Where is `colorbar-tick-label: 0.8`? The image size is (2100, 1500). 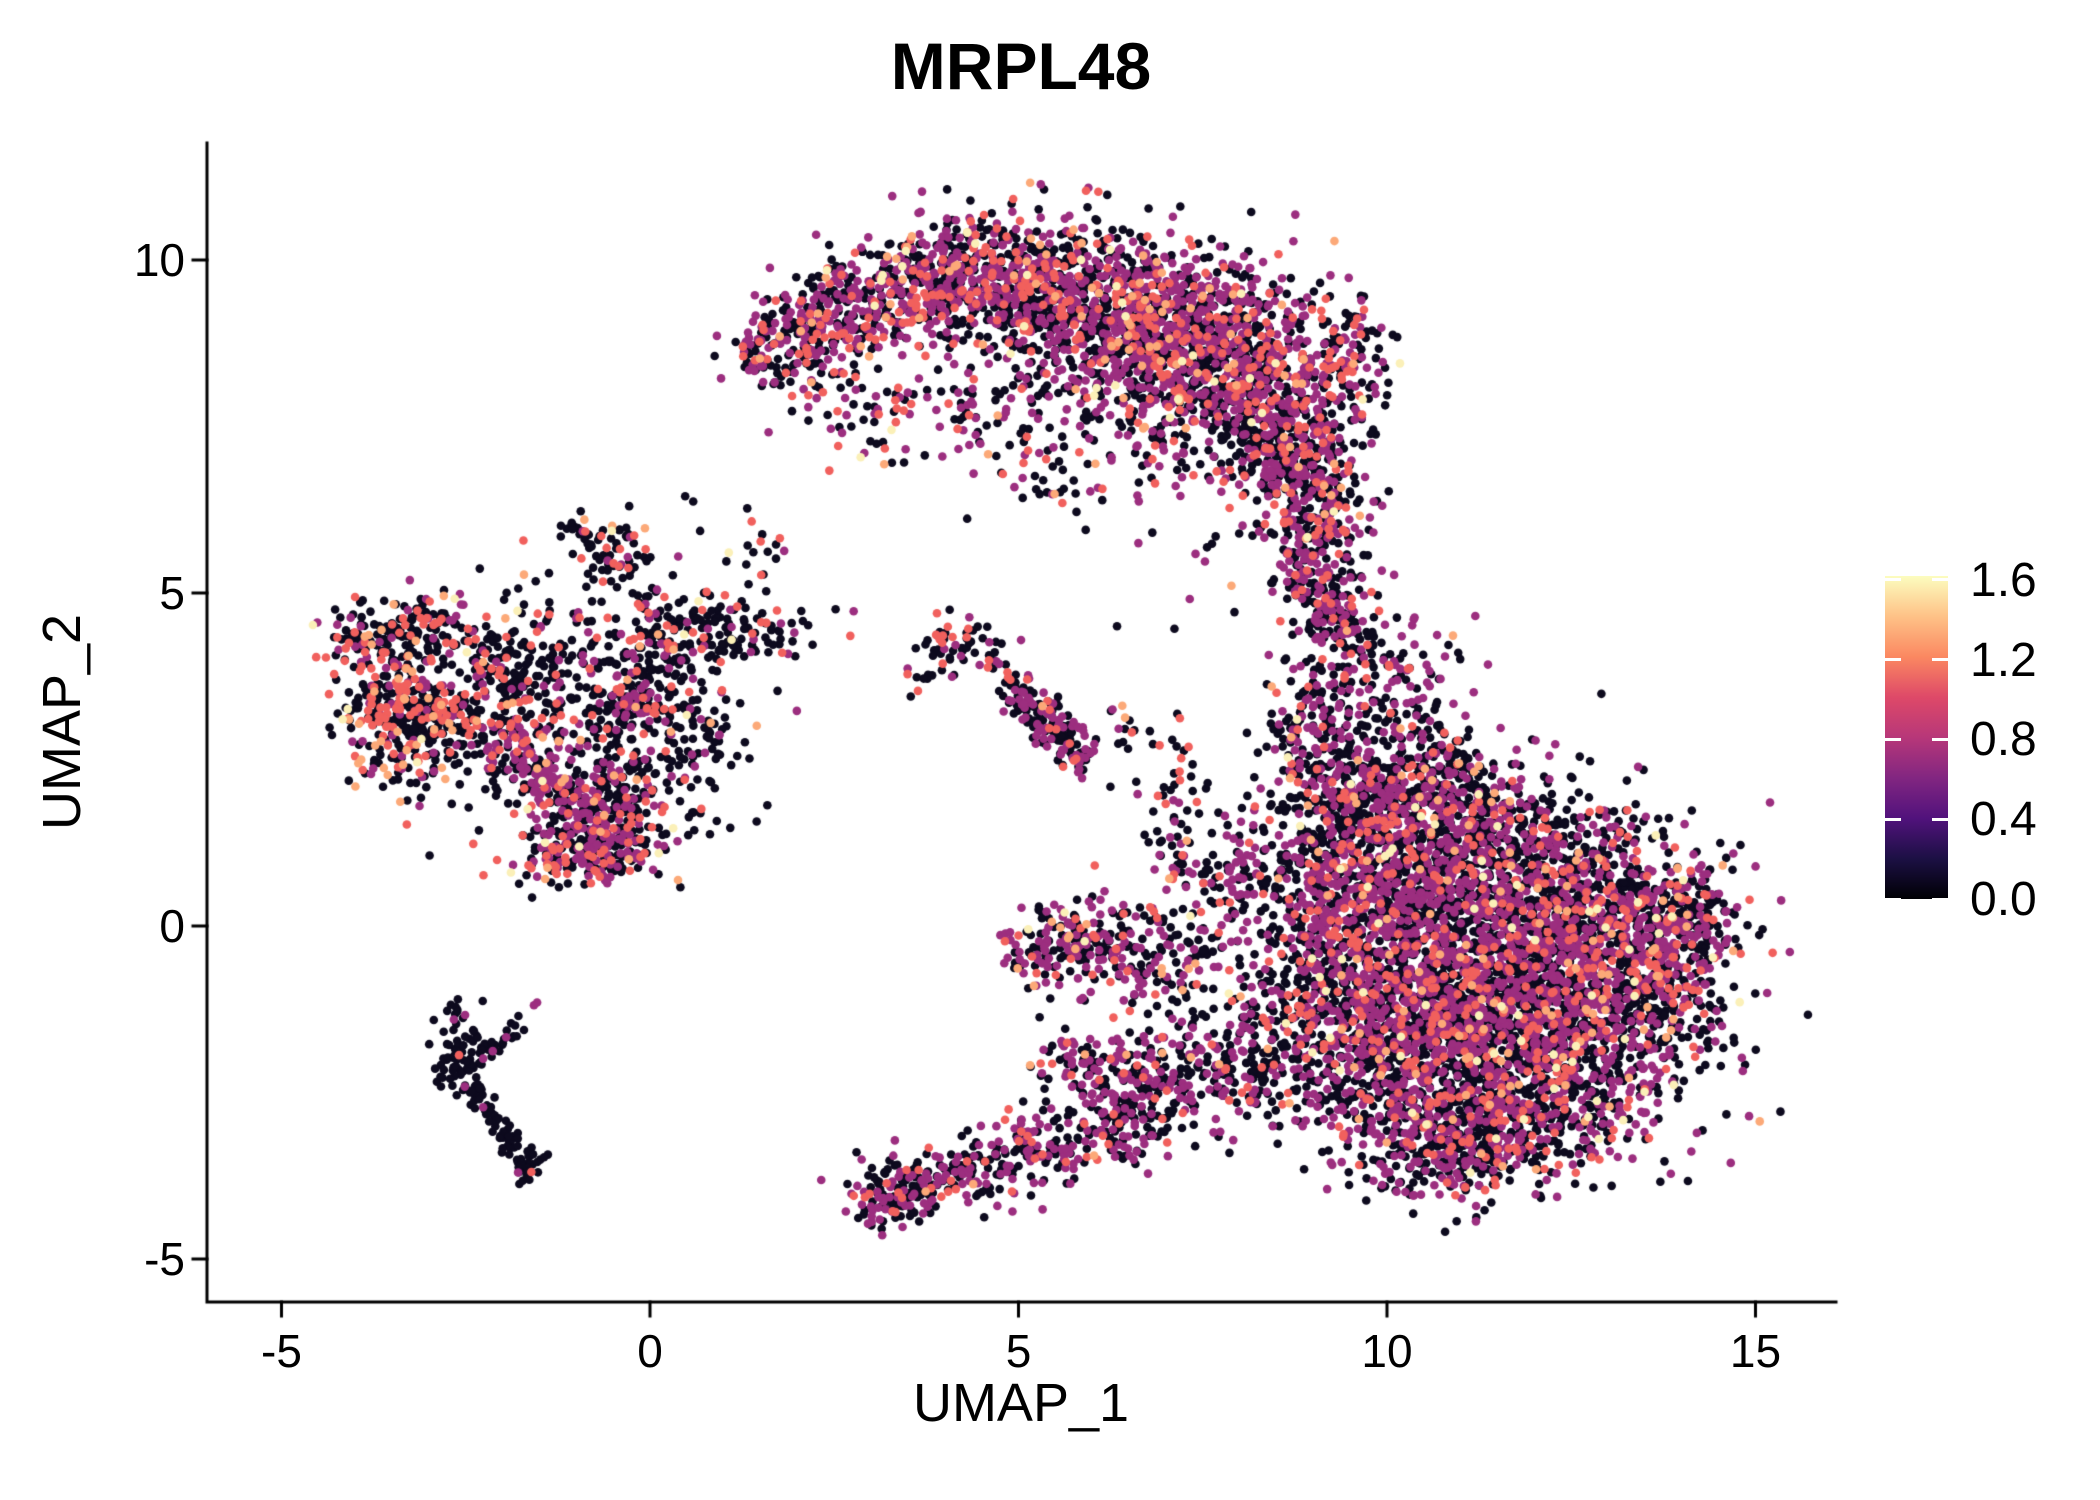 colorbar-tick-label: 0.8 is located at coordinates (2003, 740).